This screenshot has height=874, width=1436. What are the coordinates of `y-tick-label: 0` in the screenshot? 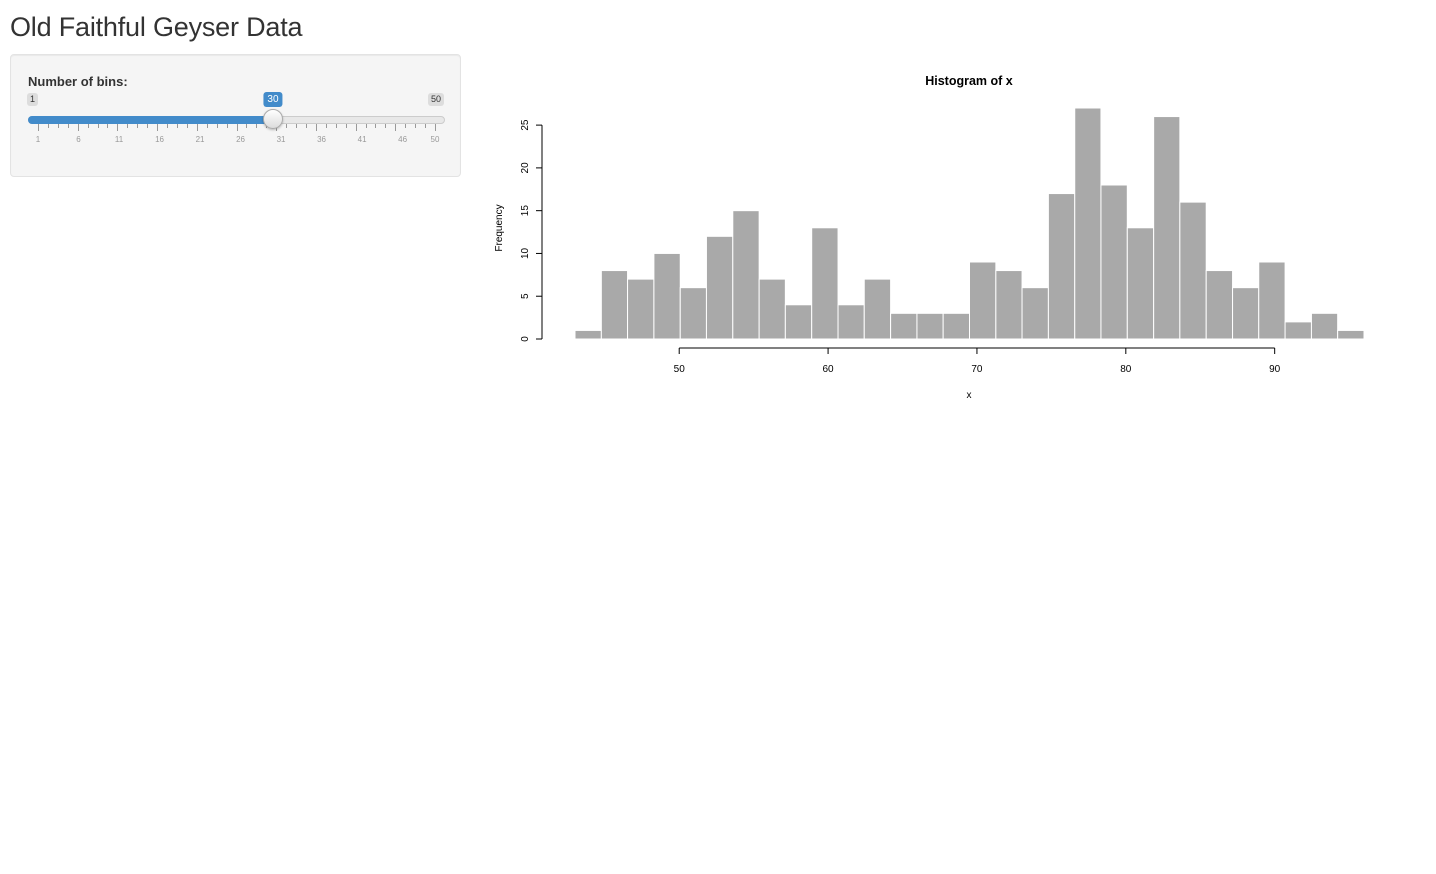 It's located at (525, 339).